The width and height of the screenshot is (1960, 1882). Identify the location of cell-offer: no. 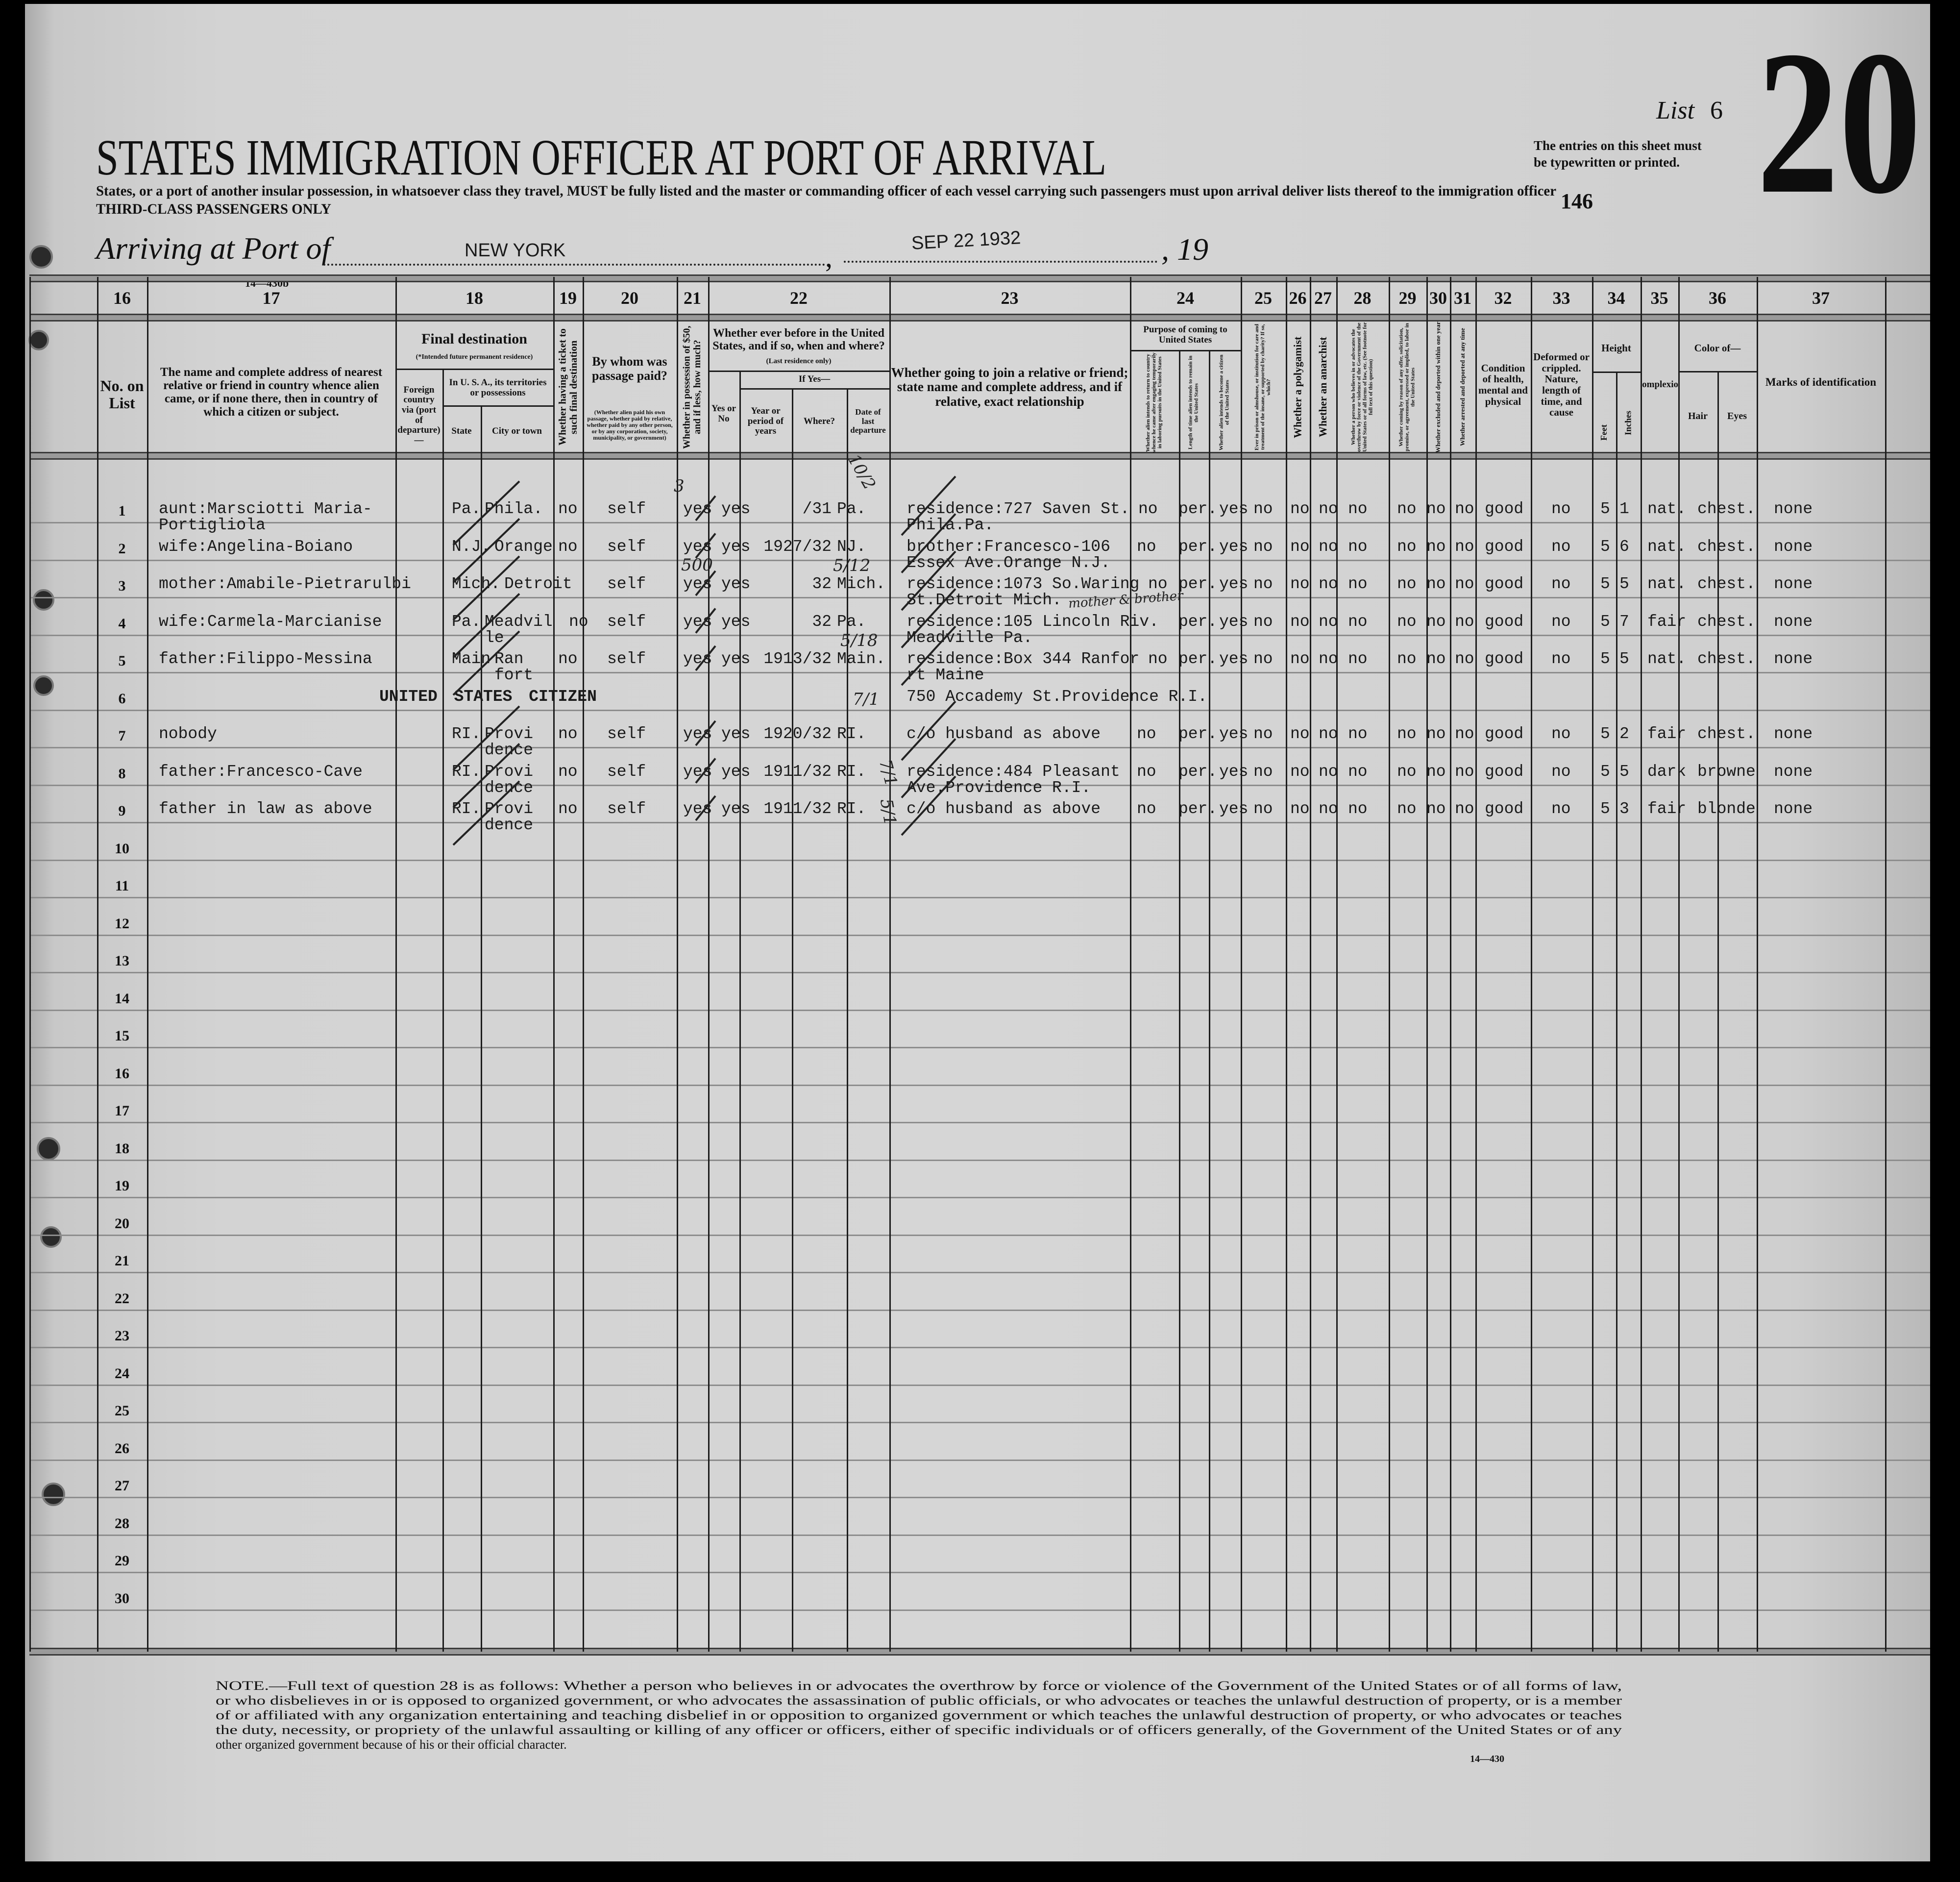
(1407, 772).